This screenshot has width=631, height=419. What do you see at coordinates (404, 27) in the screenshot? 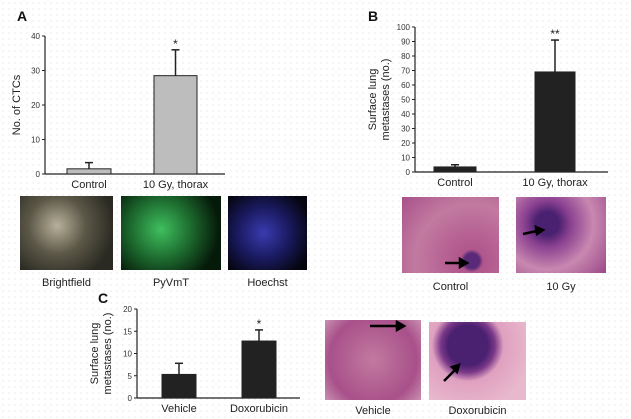
I see `y-tick-label: 100` at bounding box center [404, 27].